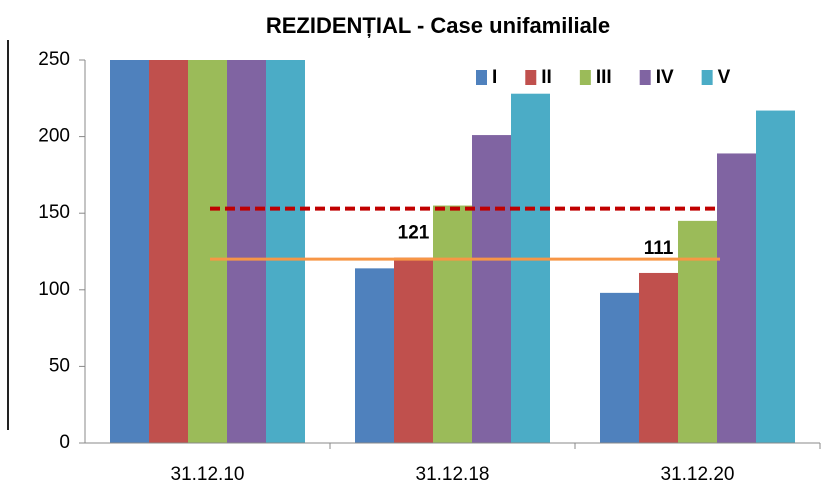 The width and height of the screenshot is (832, 494). I want to click on annotation: 111, so click(659, 248).